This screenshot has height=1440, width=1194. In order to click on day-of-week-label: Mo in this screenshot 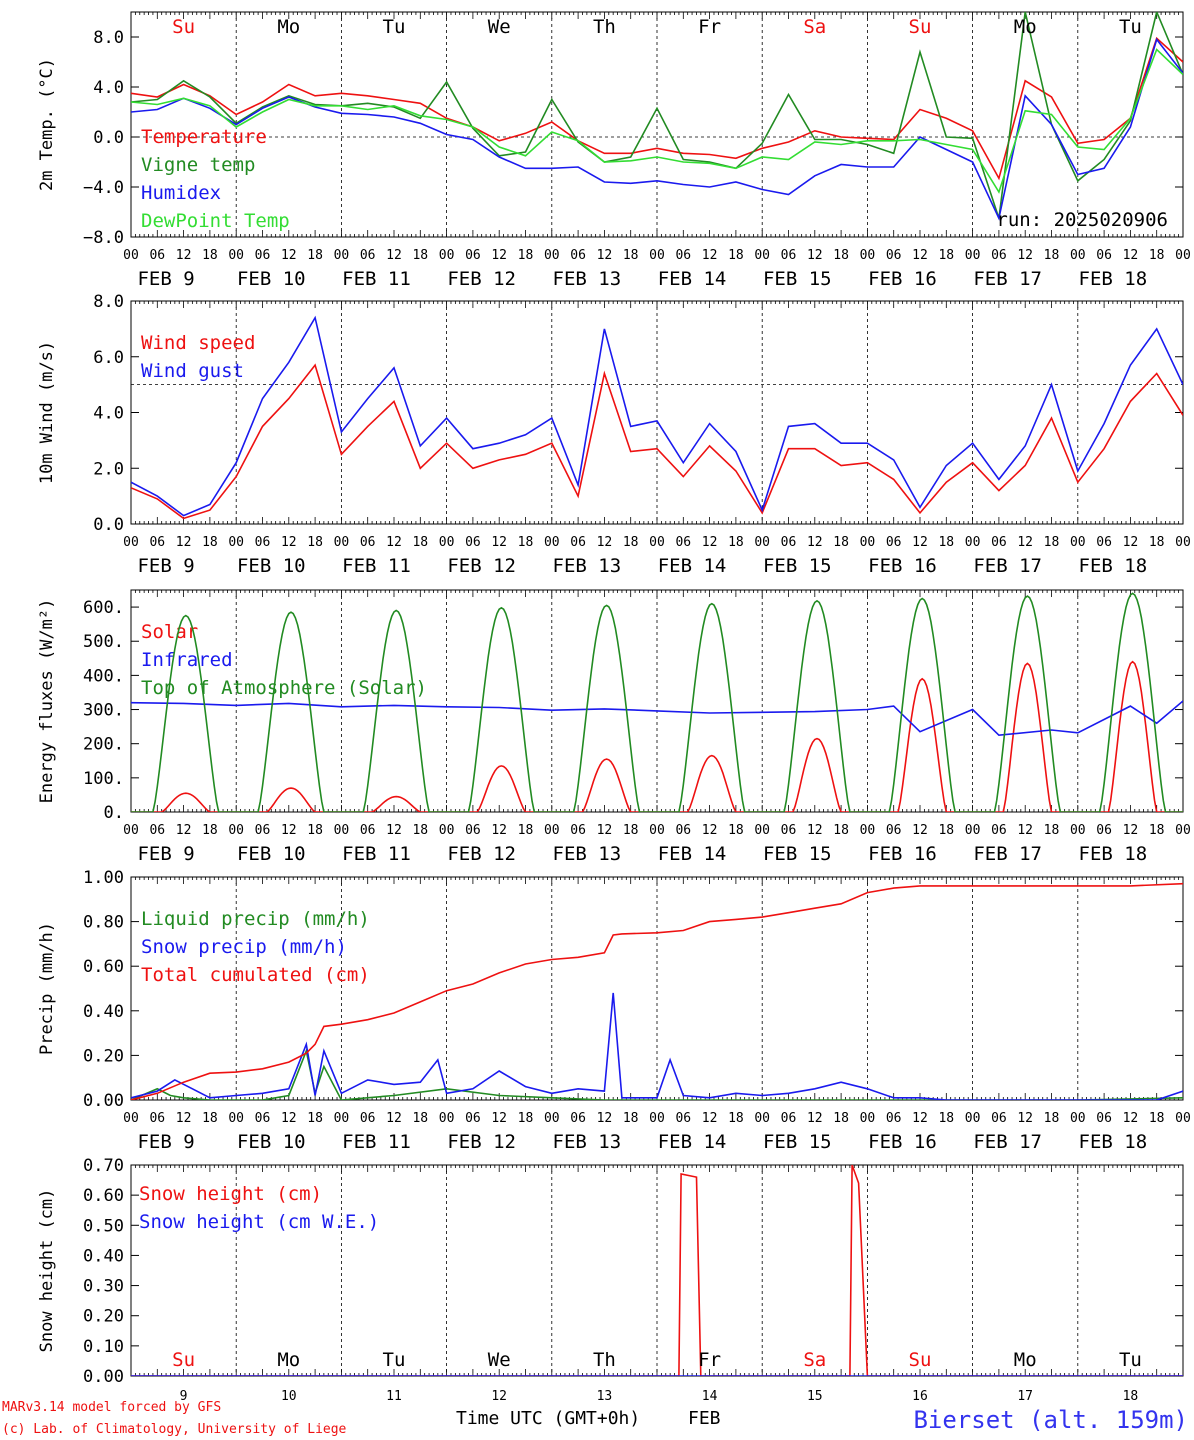, I will do `click(288, 1360)`.